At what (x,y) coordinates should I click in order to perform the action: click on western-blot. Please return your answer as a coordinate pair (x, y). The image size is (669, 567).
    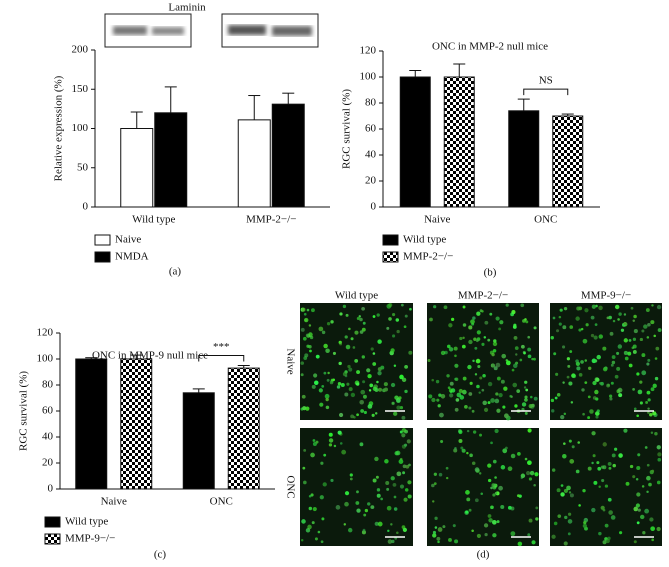
    Looking at the image, I should click on (211, 30).